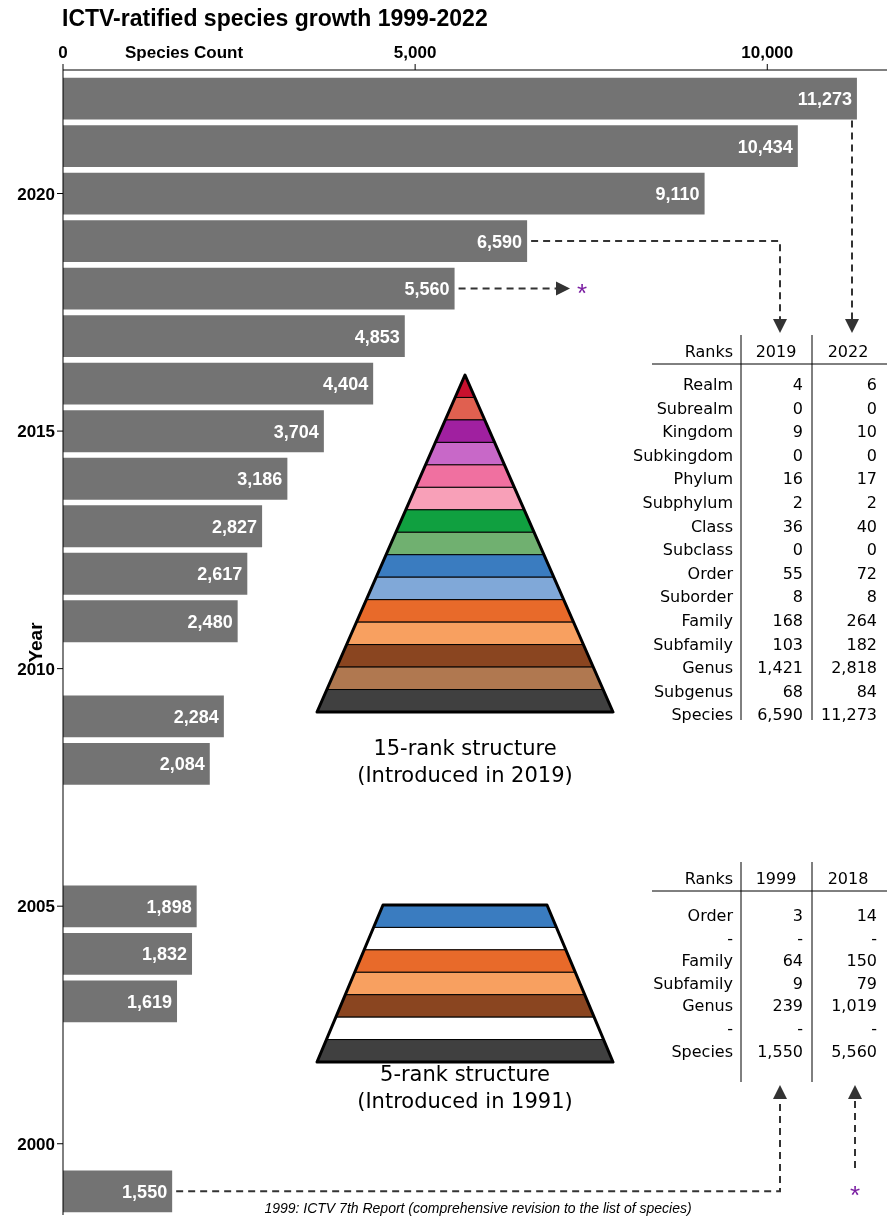 The width and height of the screenshot is (887, 1220). I want to click on category-label: 1999, so click(776, 878).